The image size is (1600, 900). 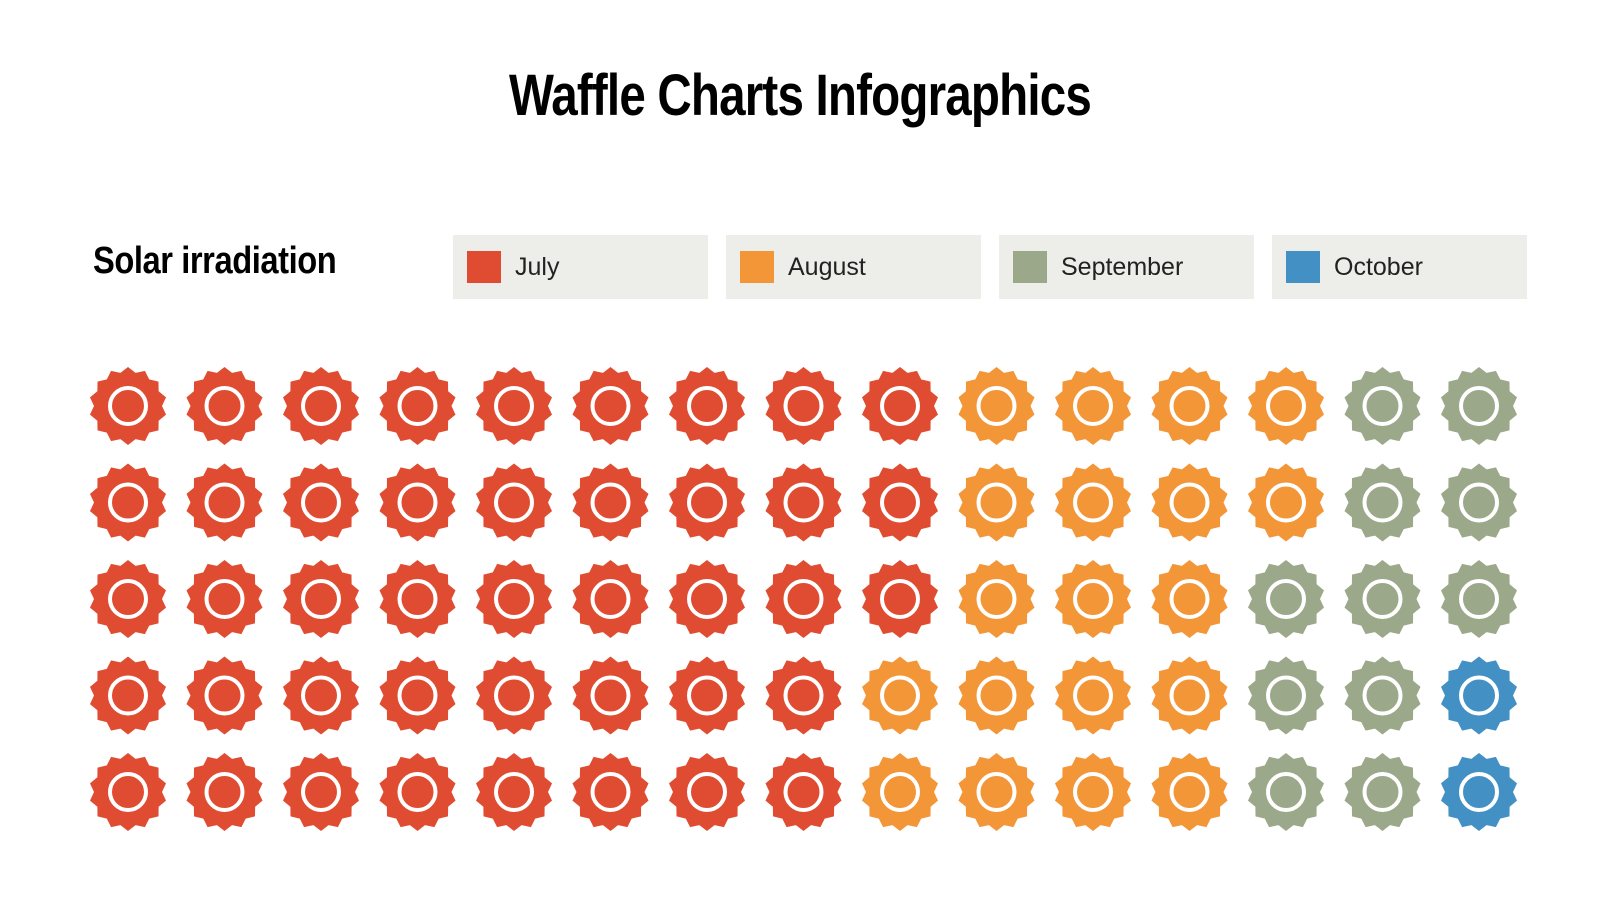 I want to click on legend-swatch-july, so click(x=484, y=267).